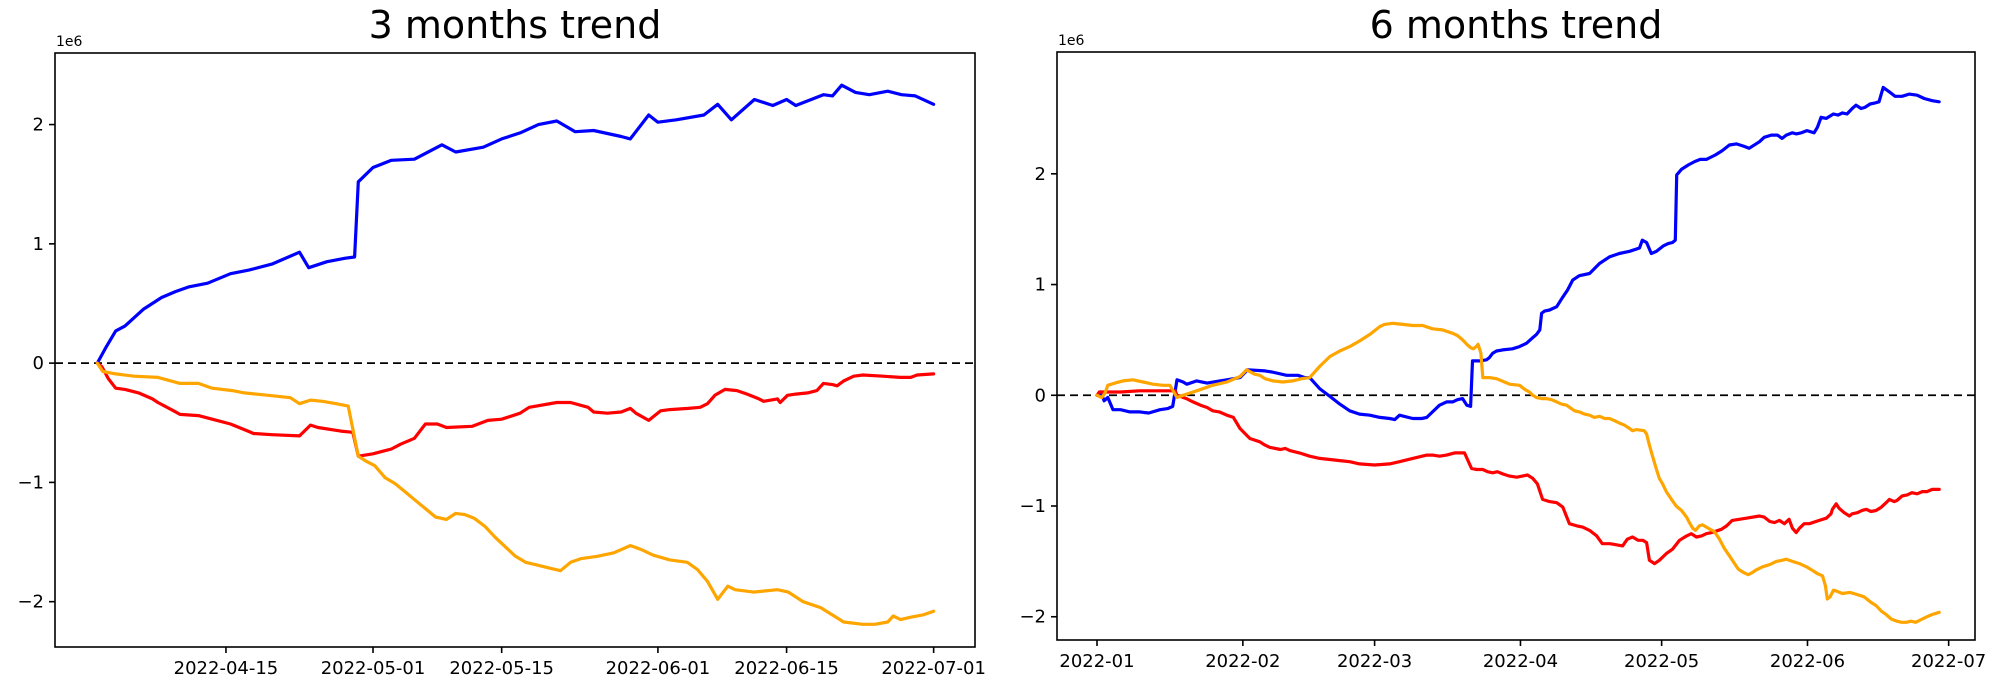  What do you see at coordinates (933, 668) in the screenshot?
I see `x-tick-label: 2022-07-01` at bounding box center [933, 668].